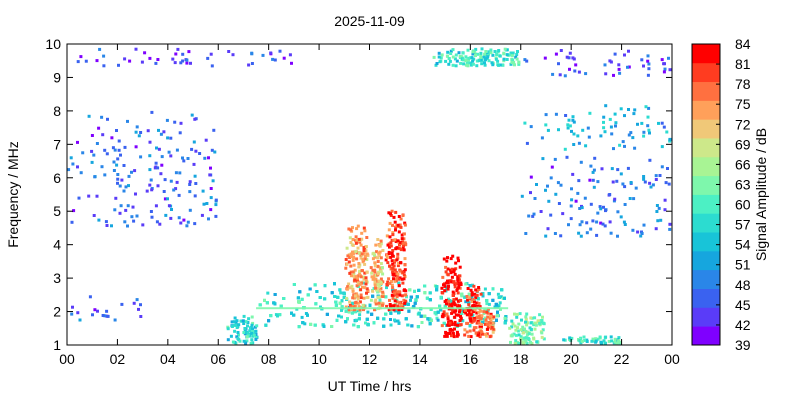 Image resolution: width=800 pixels, height=400 pixels. Describe the element at coordinates (743, 184) in the screenshot. I see `colorbar-tick-label: 63` at that location.